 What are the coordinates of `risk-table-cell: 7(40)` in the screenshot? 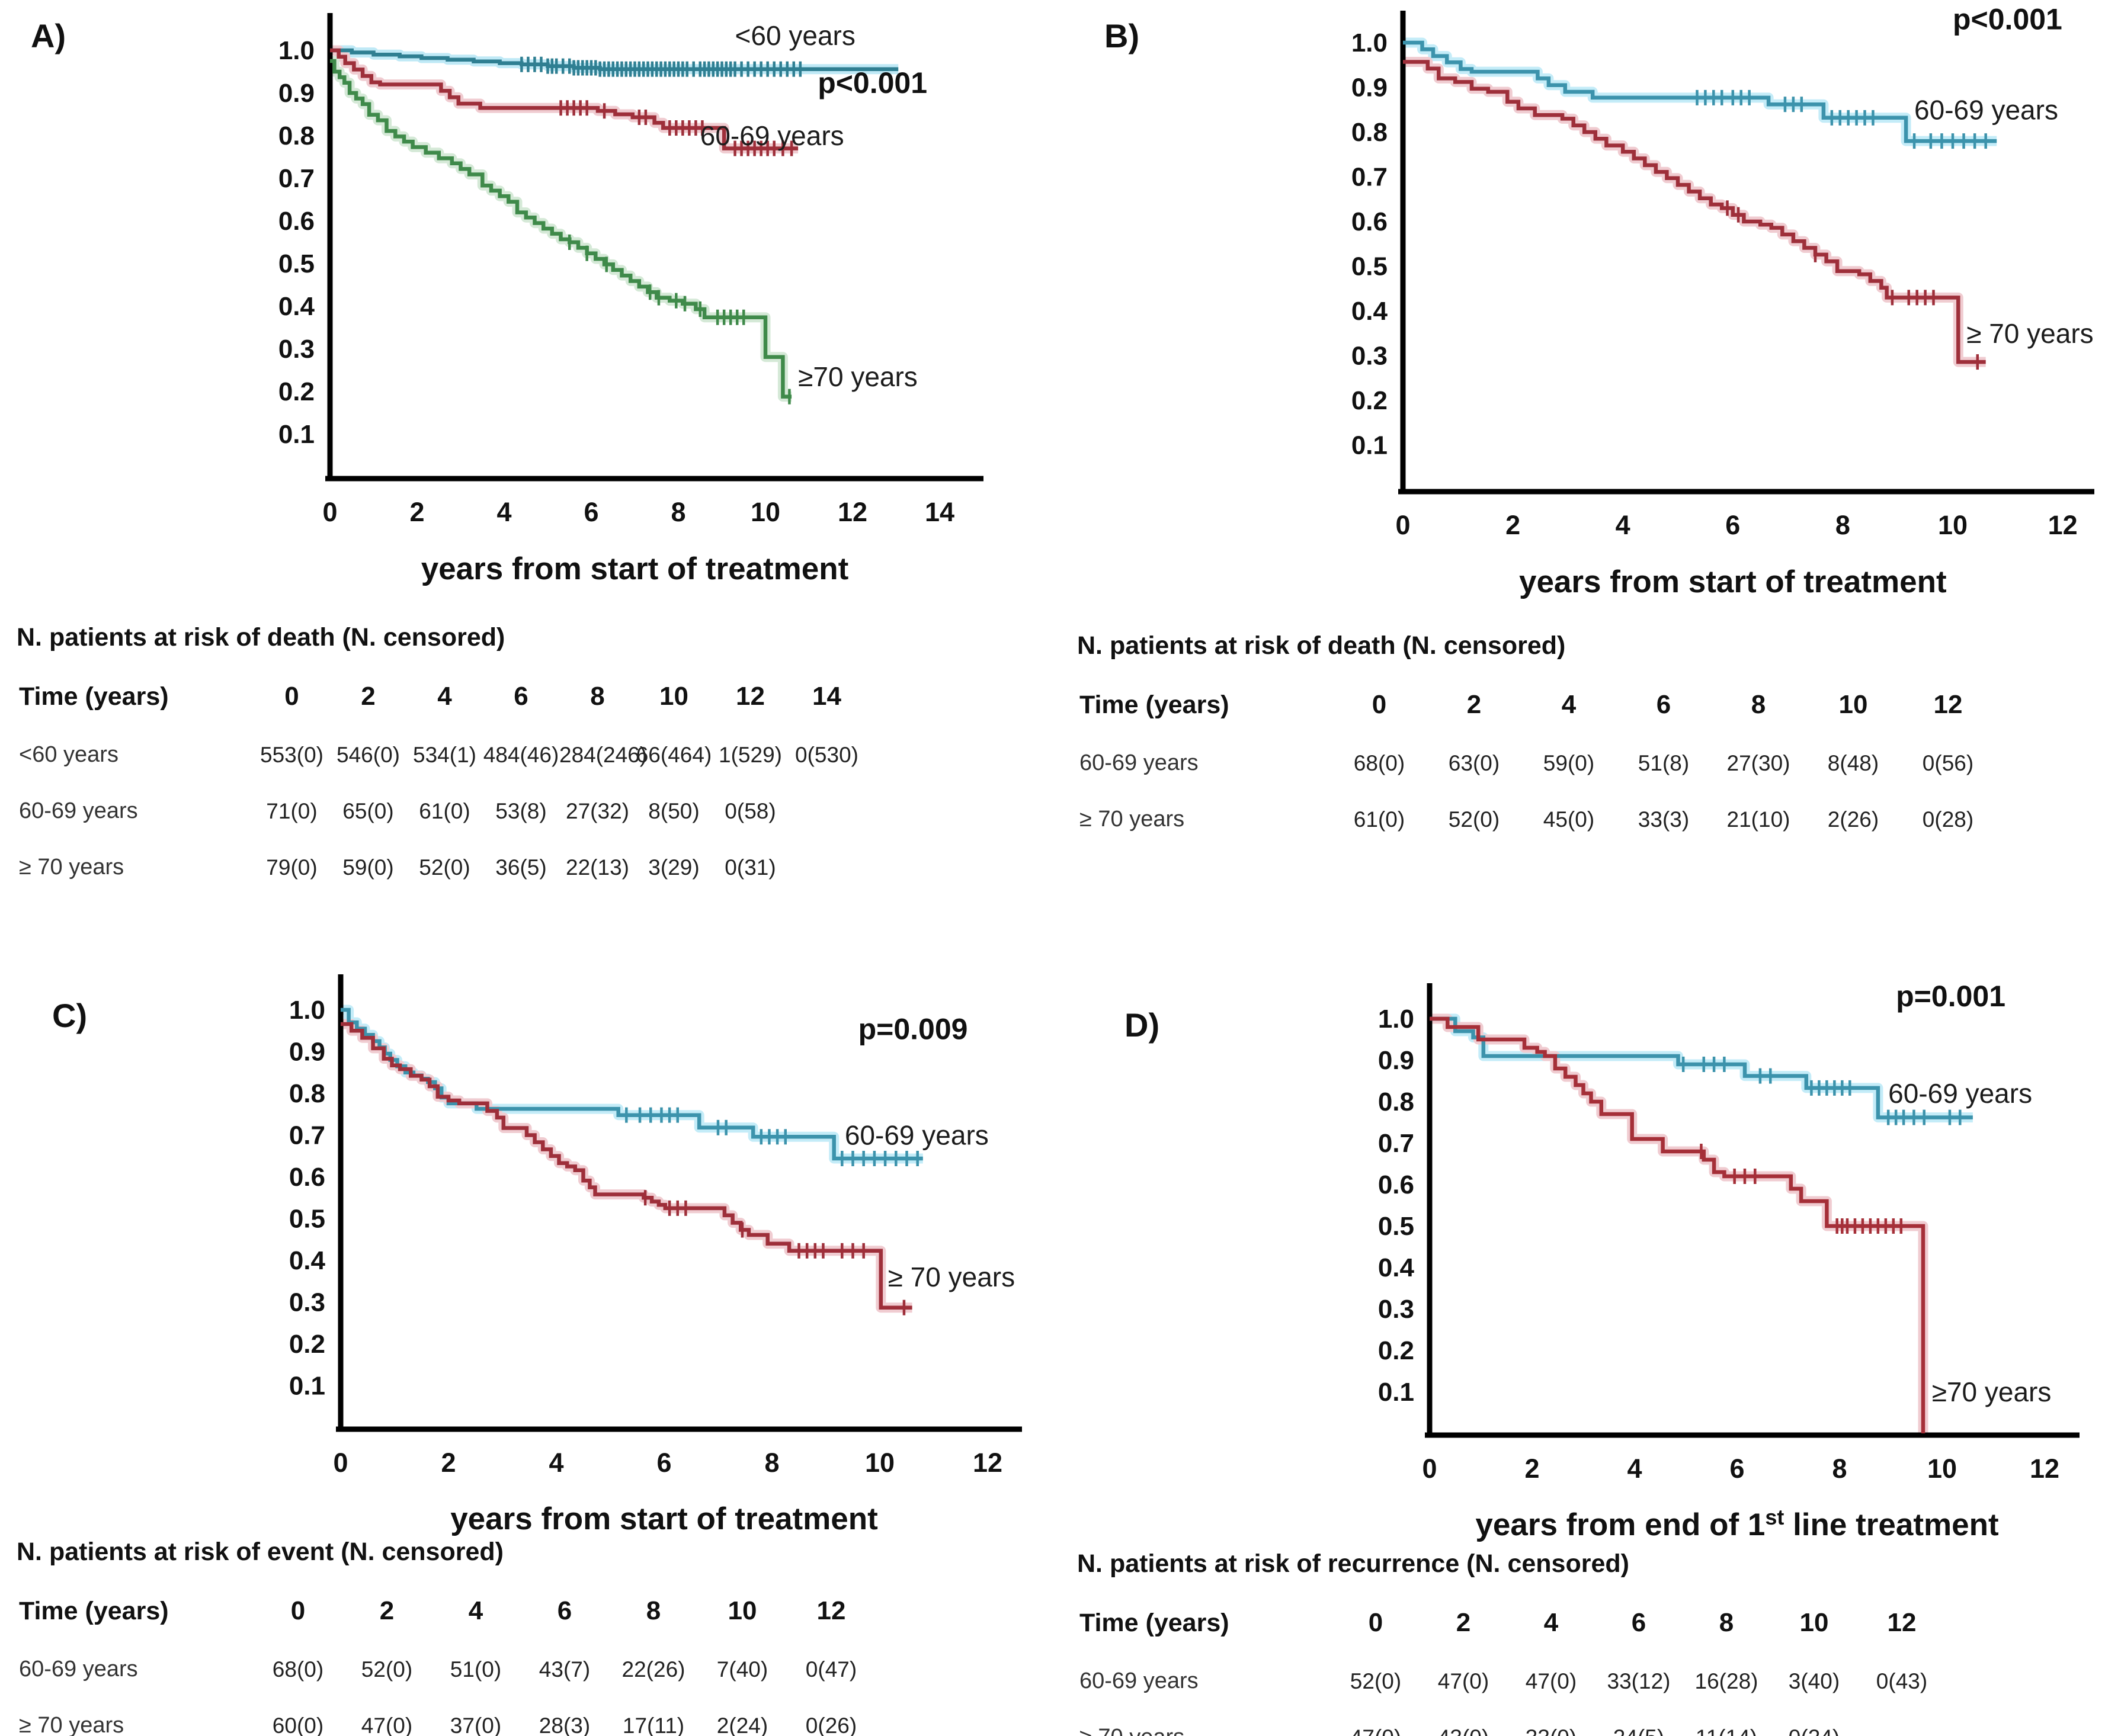 It's located at (742, 1669).